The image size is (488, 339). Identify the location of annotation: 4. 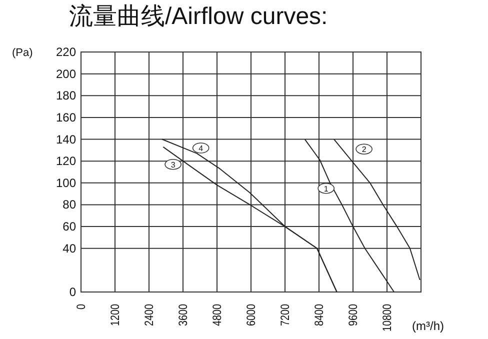
(201, 148).